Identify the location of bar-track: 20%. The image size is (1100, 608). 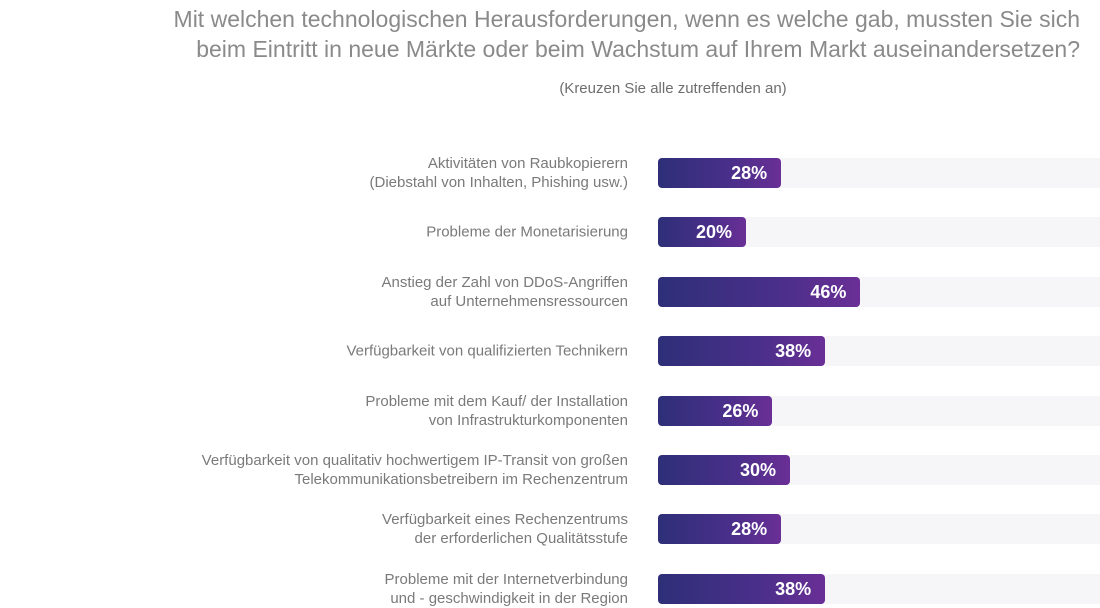
(879, 232).